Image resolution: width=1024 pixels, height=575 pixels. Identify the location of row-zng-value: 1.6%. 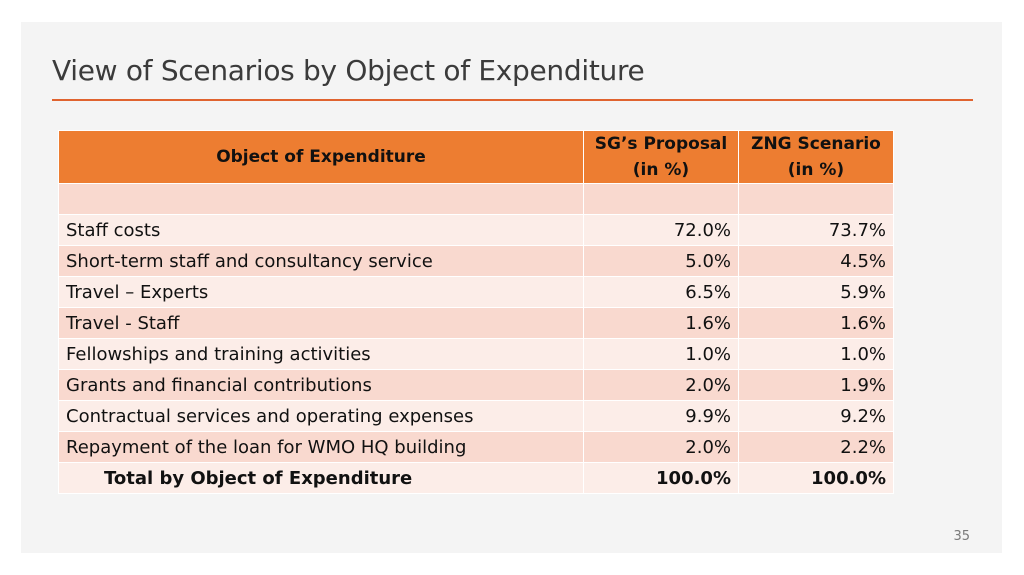
(816, 323).